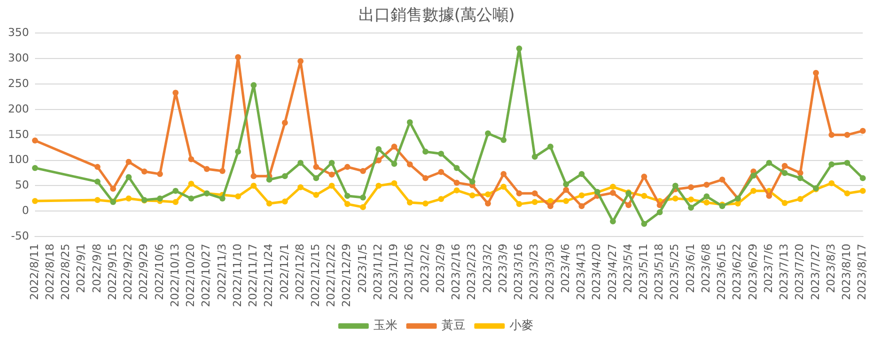  Describe the element at coordinates (21, 185) in the screenshot. I see `y-tick-label: 50` at that location.